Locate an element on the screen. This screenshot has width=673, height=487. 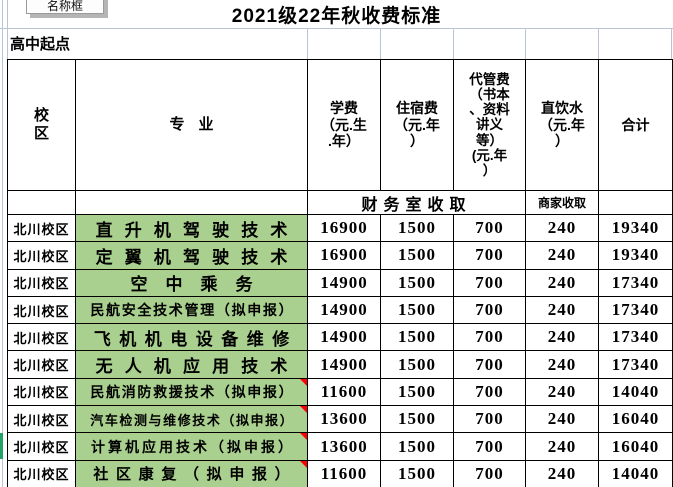
name-box-tooltip: 名称框 is located at coordinates (65, 7).